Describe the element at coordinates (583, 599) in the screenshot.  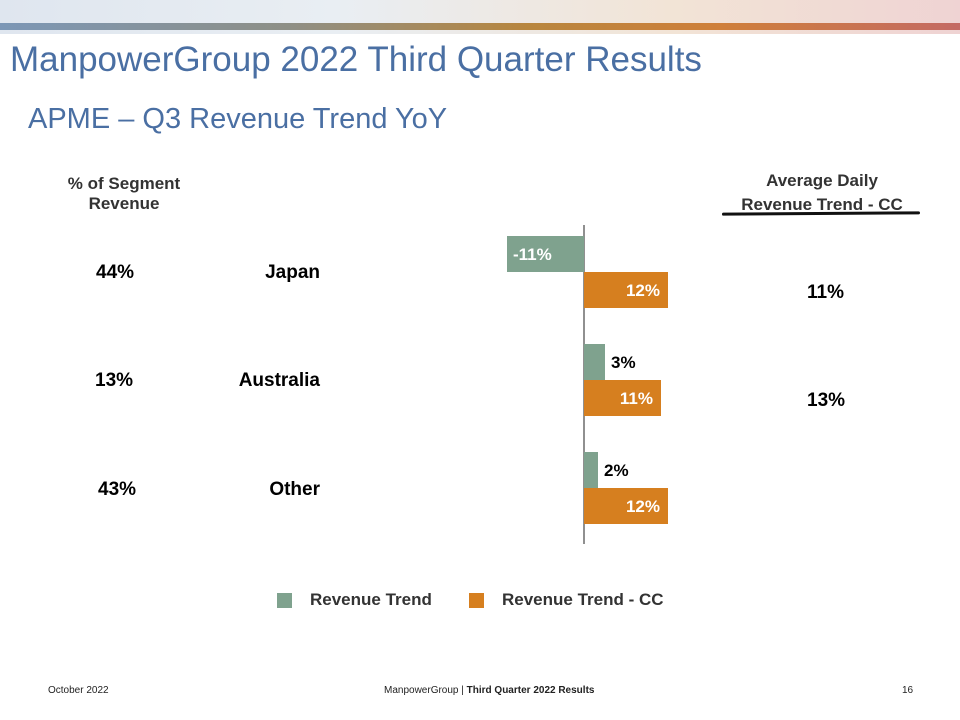
I see `legend-label-revenue-trend-cc: Revenue Trend - CC` at that location.